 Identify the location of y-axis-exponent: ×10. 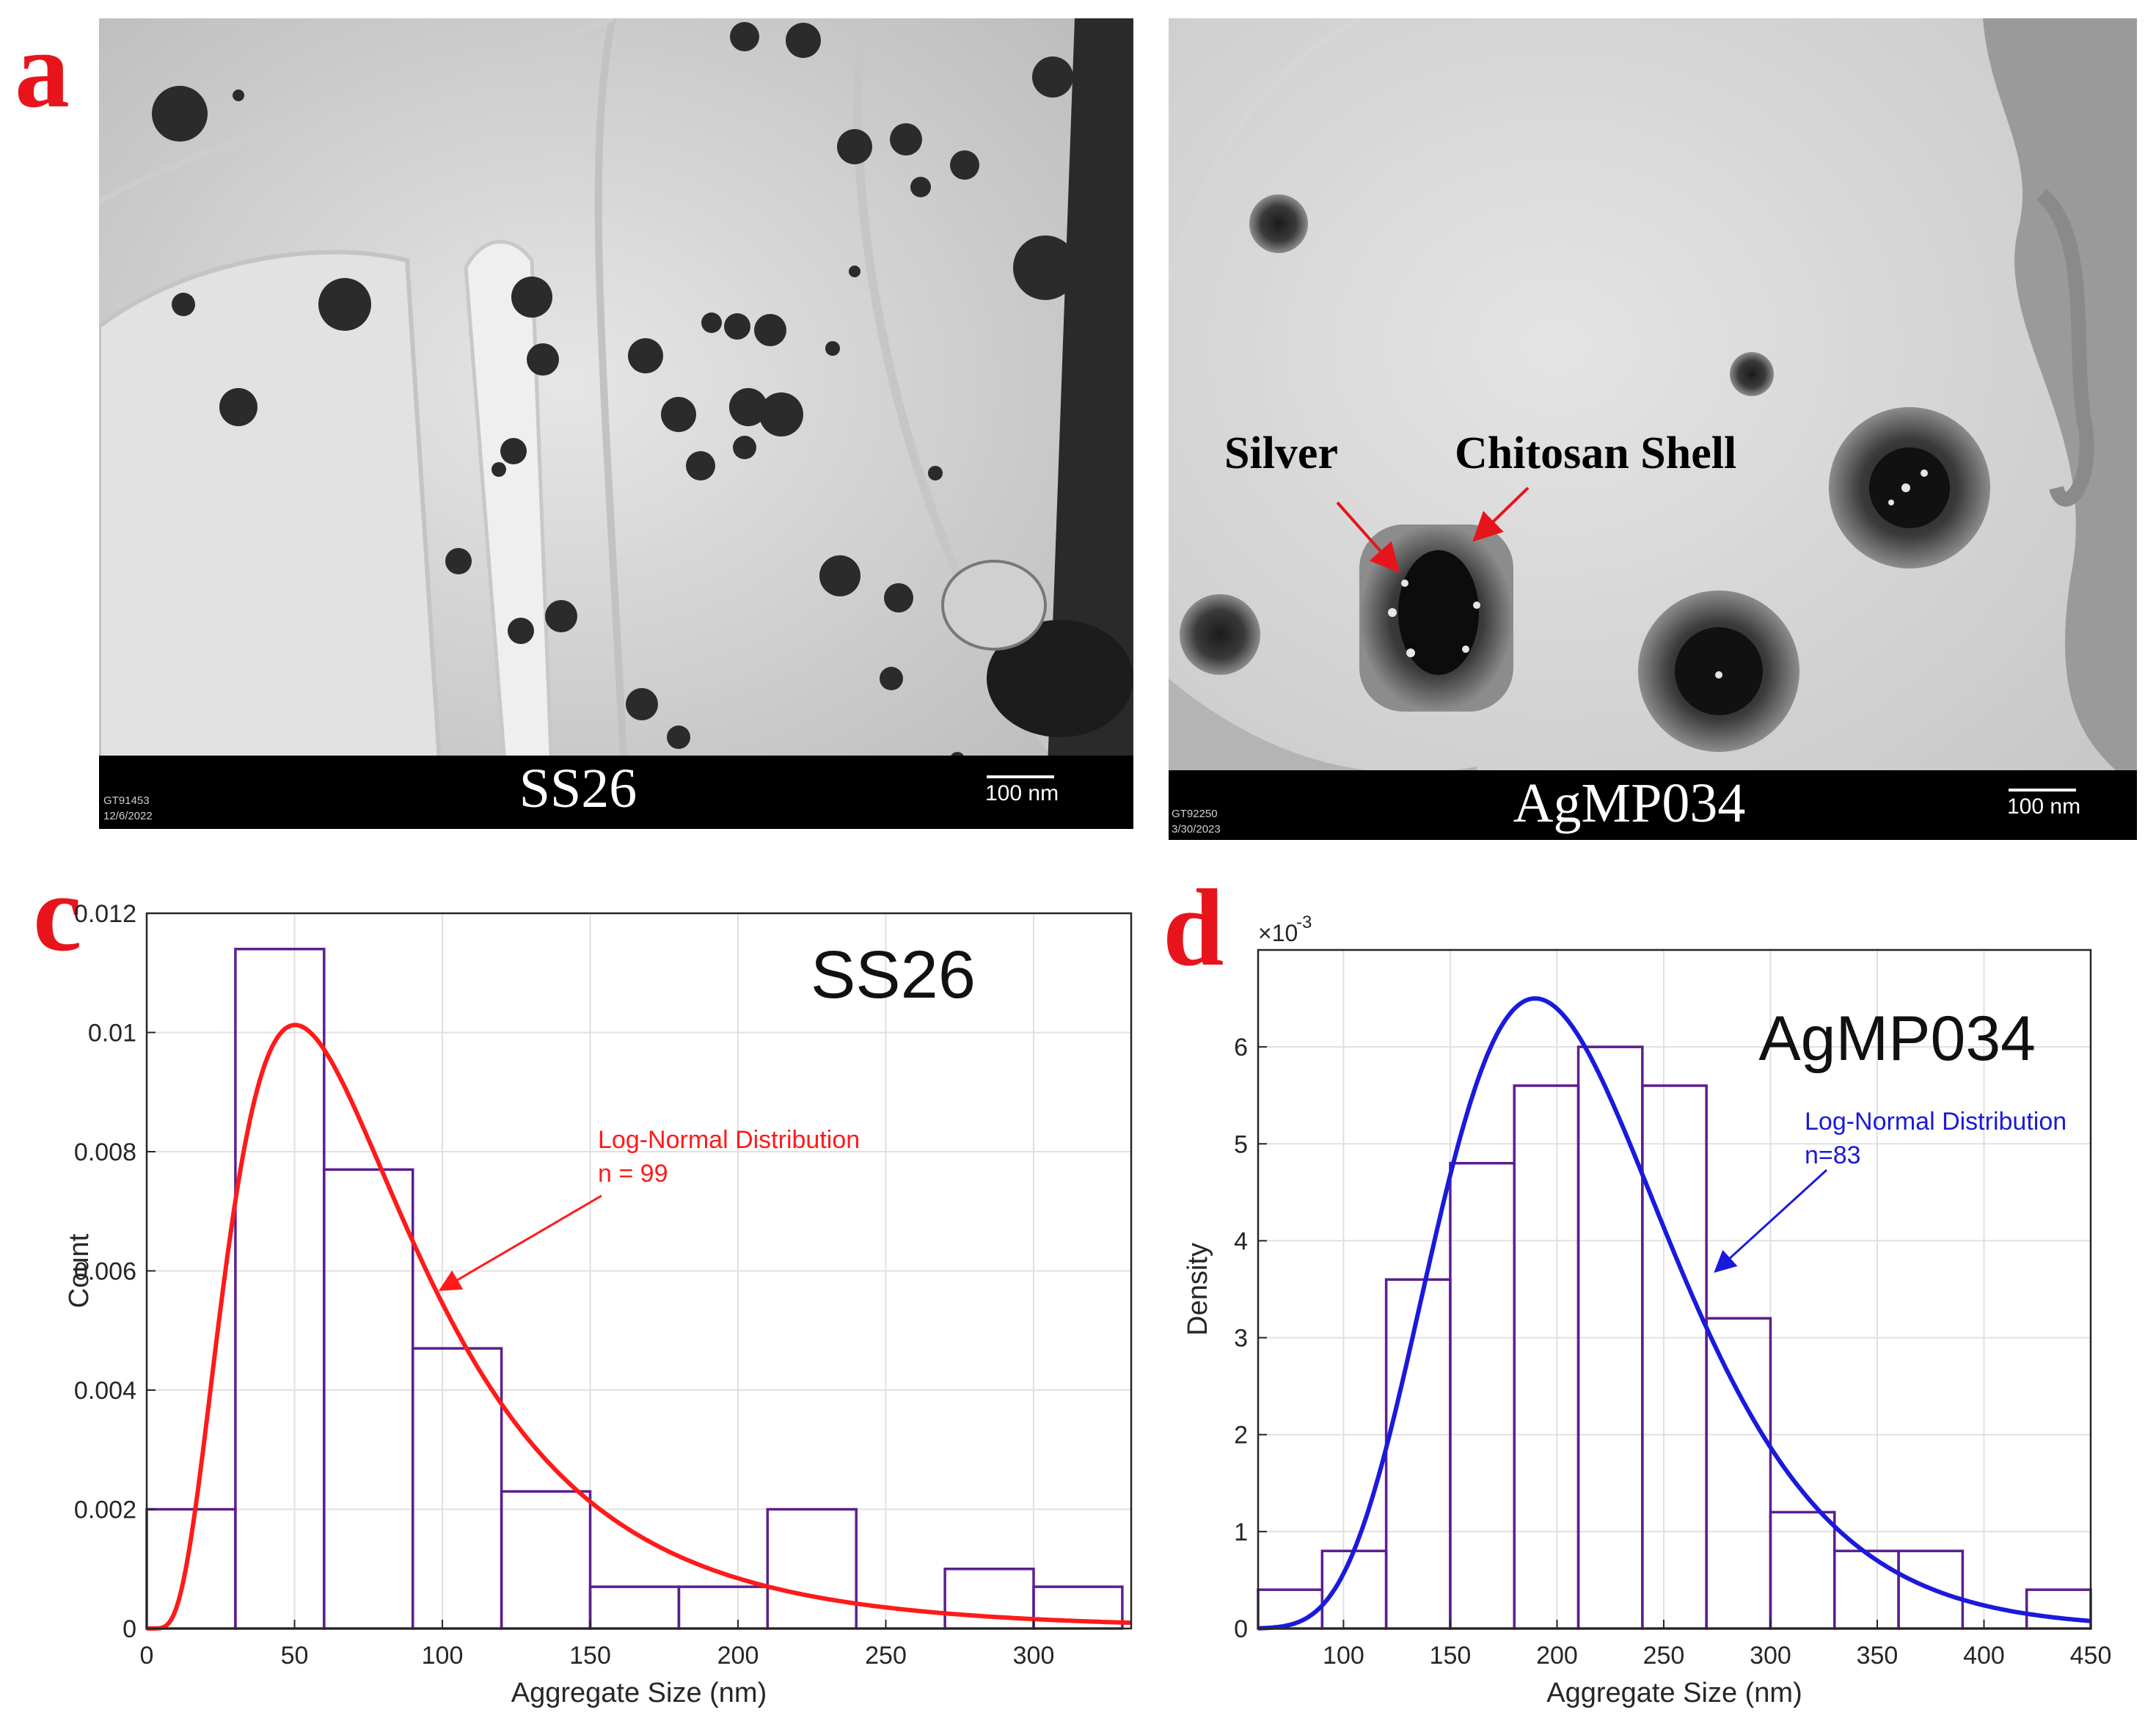
(1278, 933).